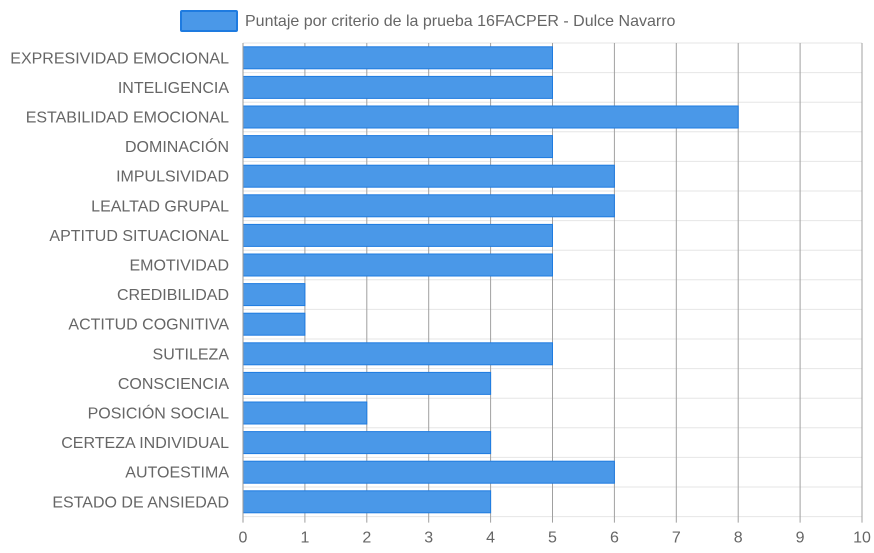 The image size is (874, 553). What do you see at coordinates (304, 538) in the screenshot?
I see `x-tick-label: 1` at bounding box center [304, 538].